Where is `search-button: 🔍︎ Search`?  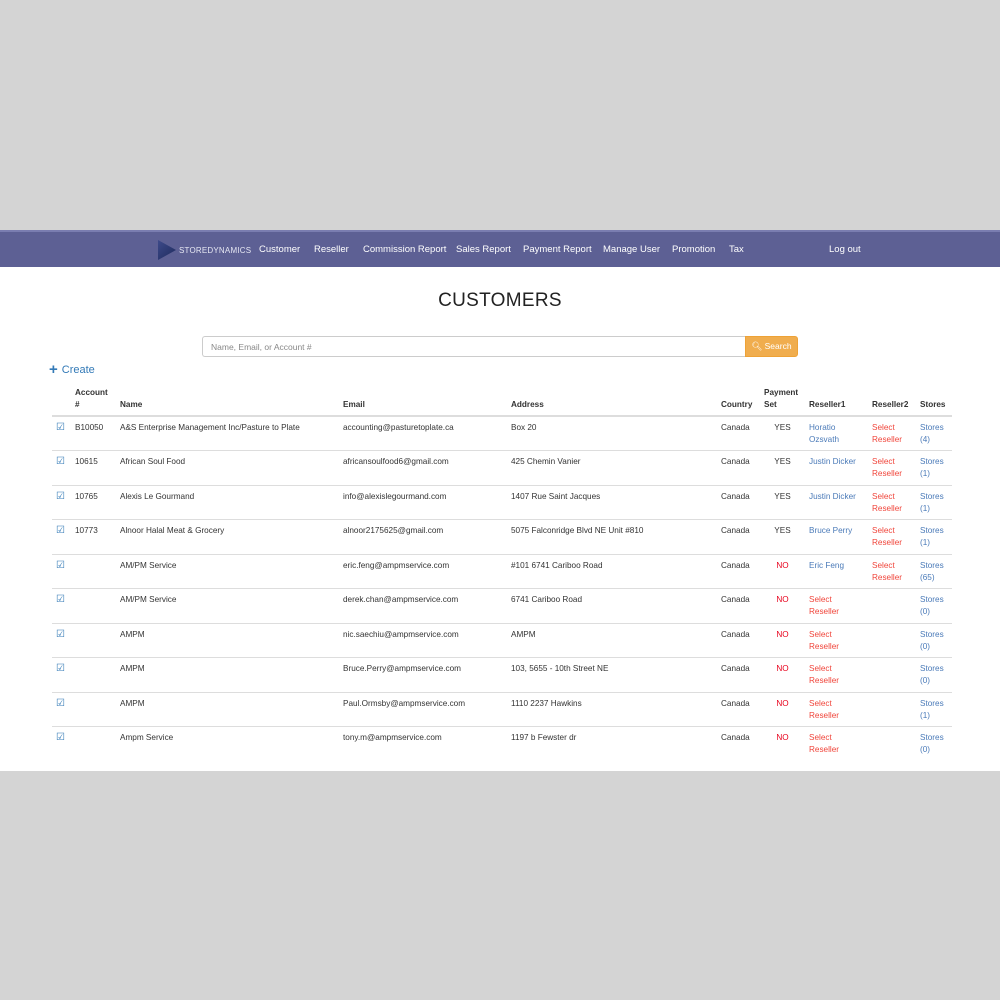
search-button: 🔍︎ Search is located at coordinates (771, 346).